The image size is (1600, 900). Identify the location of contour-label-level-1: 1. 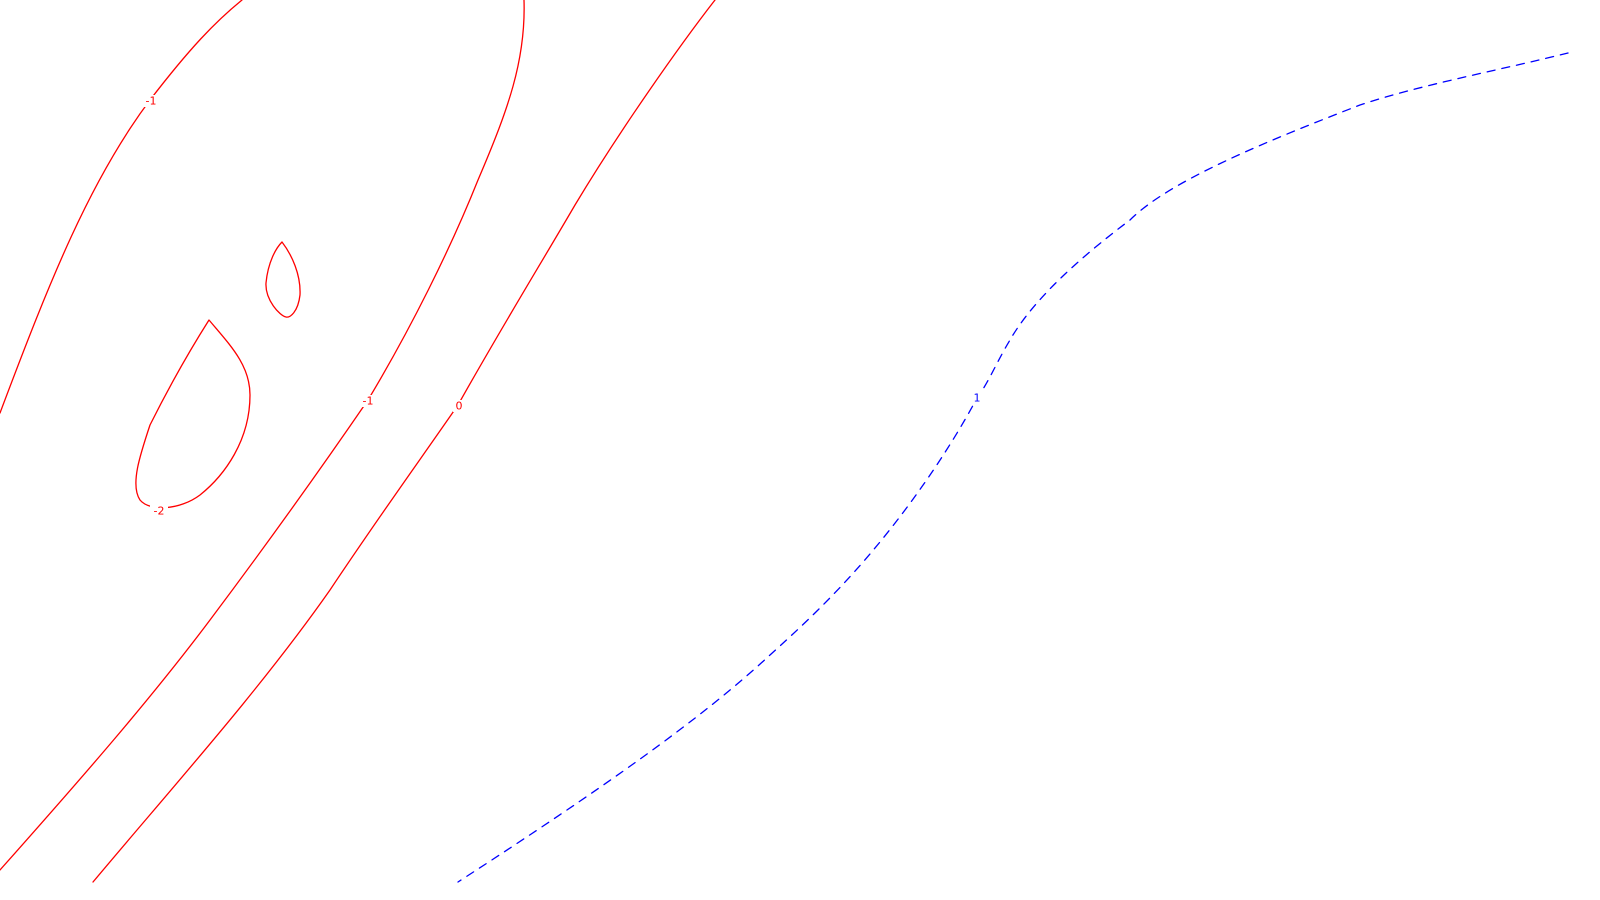
(977, 398).